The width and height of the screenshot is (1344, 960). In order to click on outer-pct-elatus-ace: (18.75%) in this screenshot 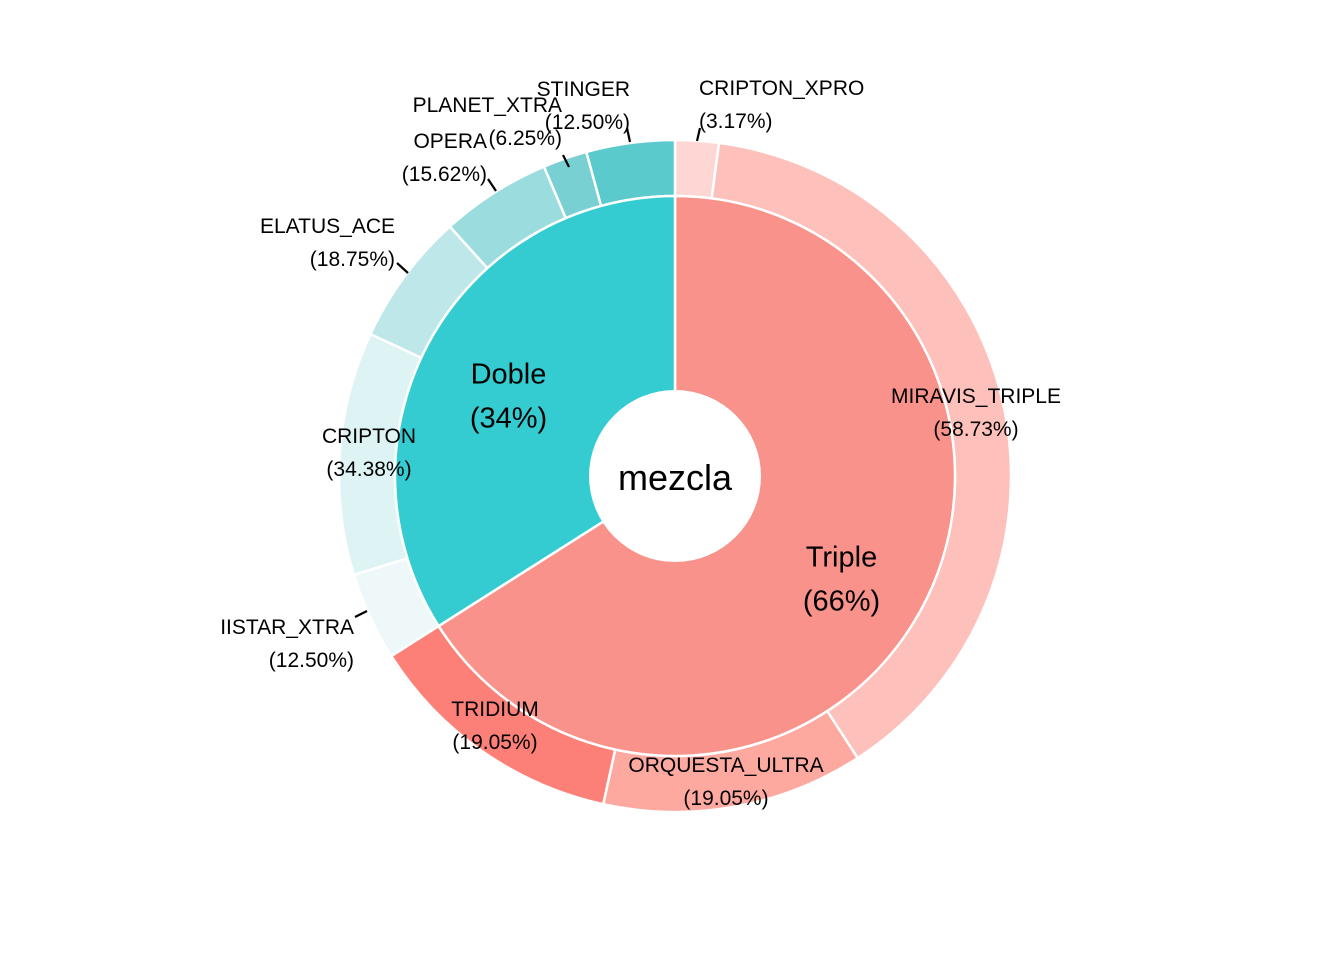, I will do `click(352, 259)`.